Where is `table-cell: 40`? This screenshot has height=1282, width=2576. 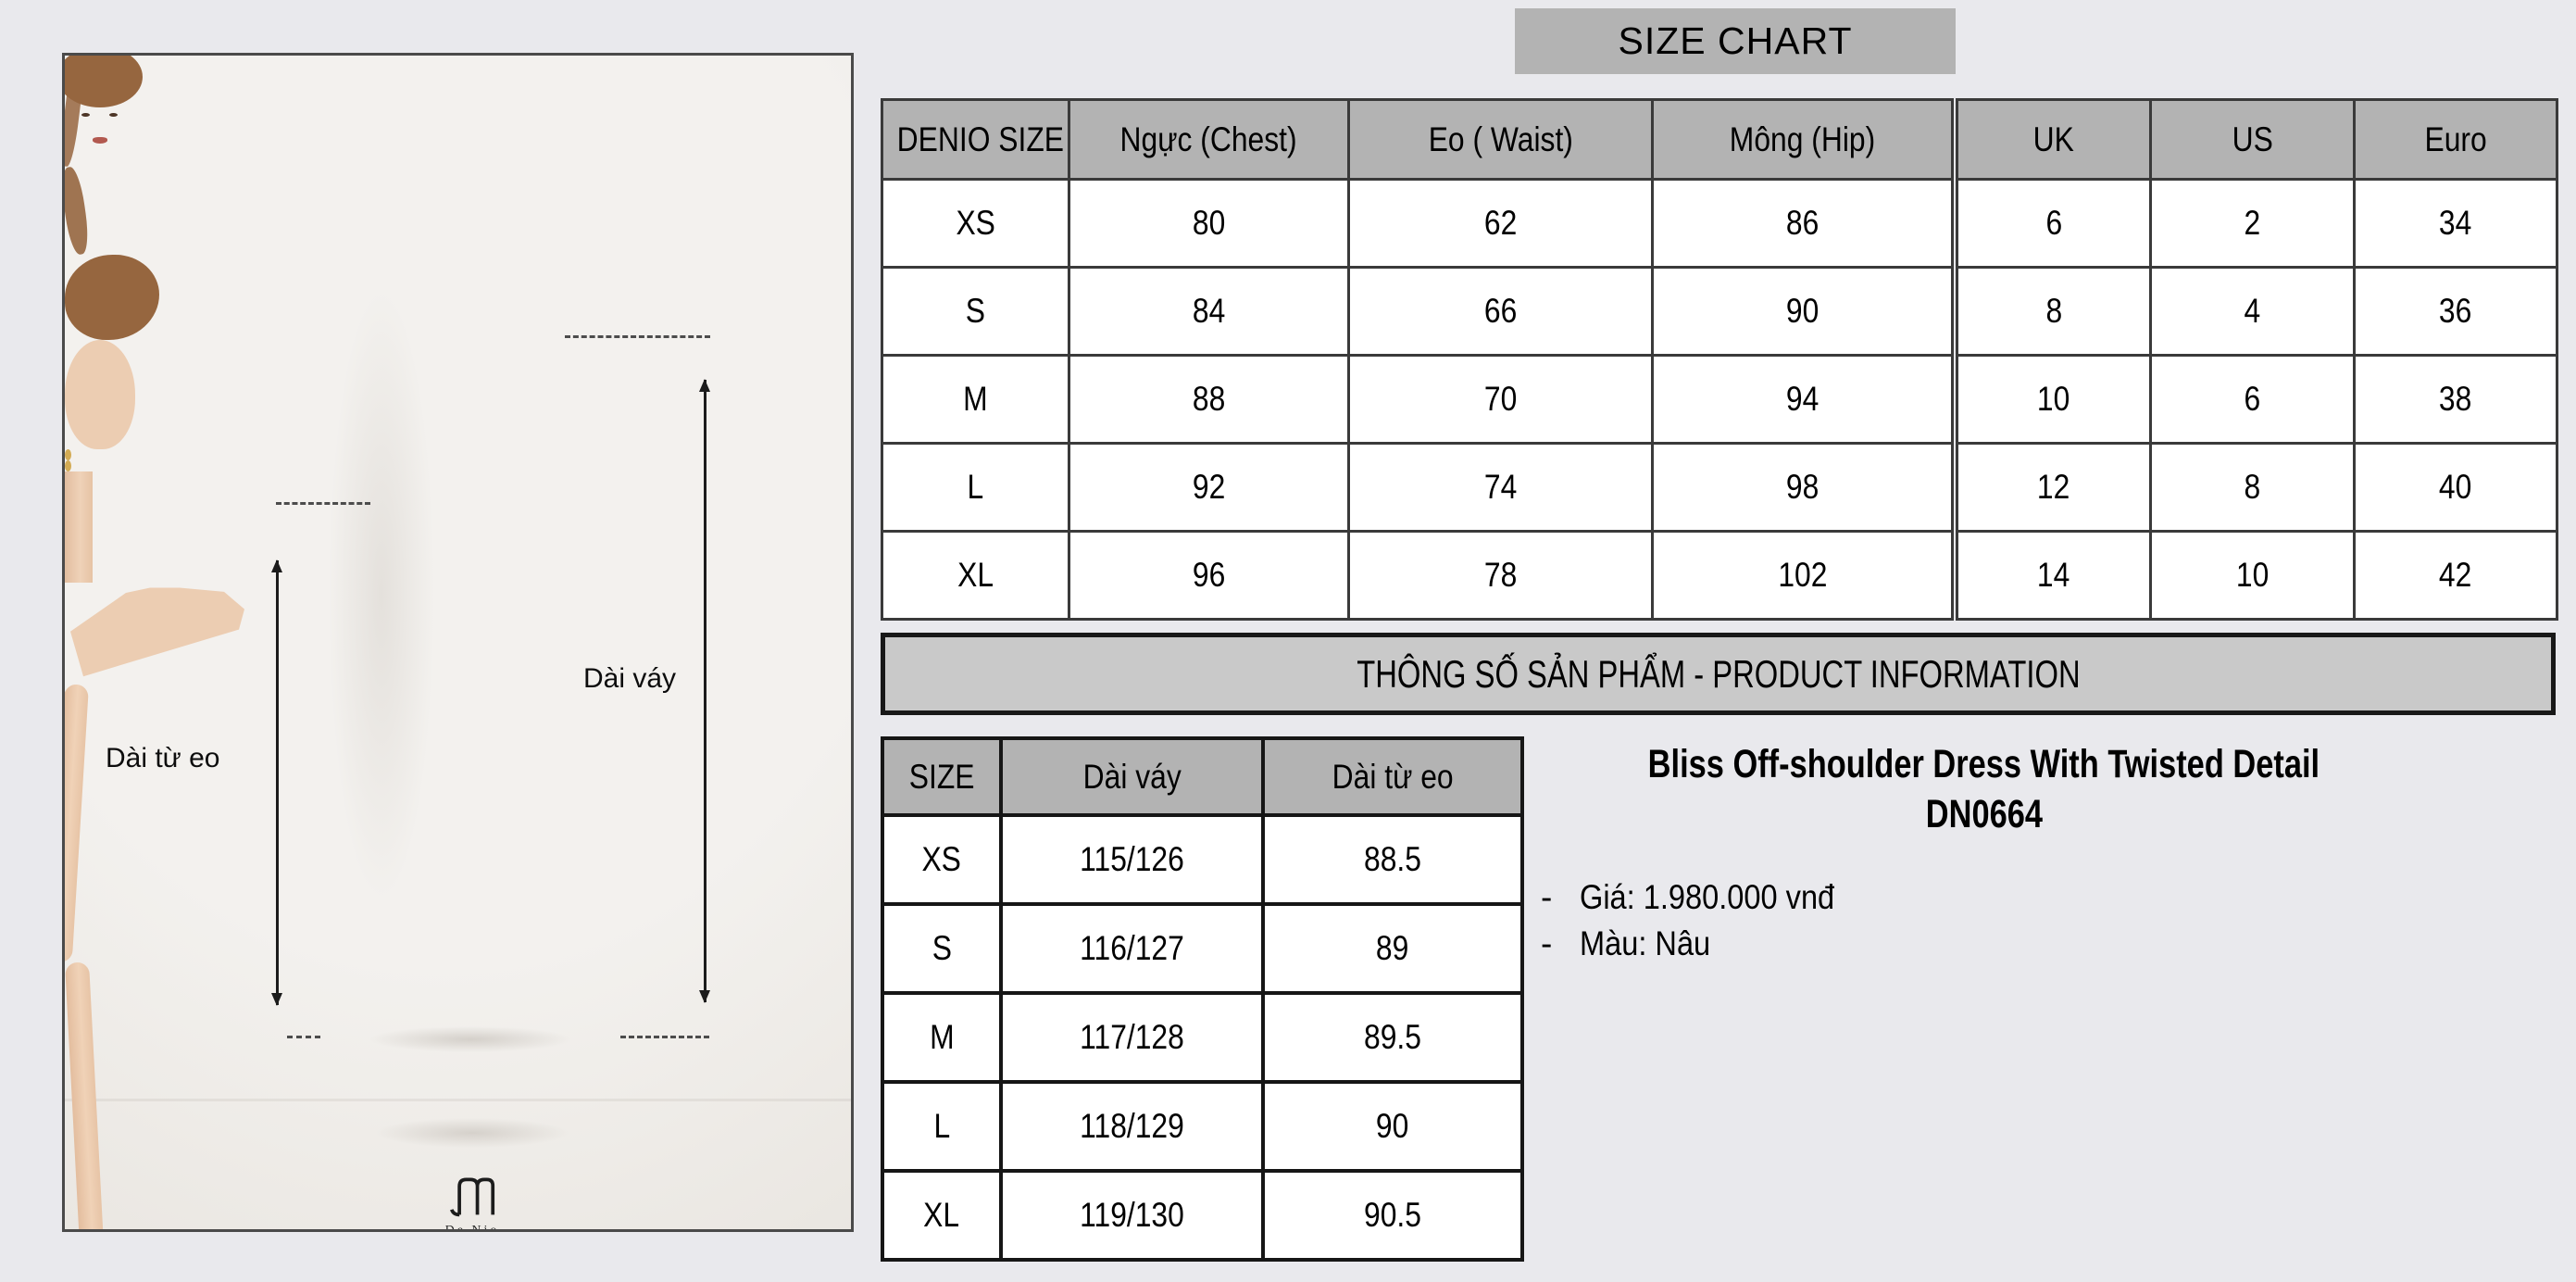
table-cell: 40 is located at coordinates (2455, 487).